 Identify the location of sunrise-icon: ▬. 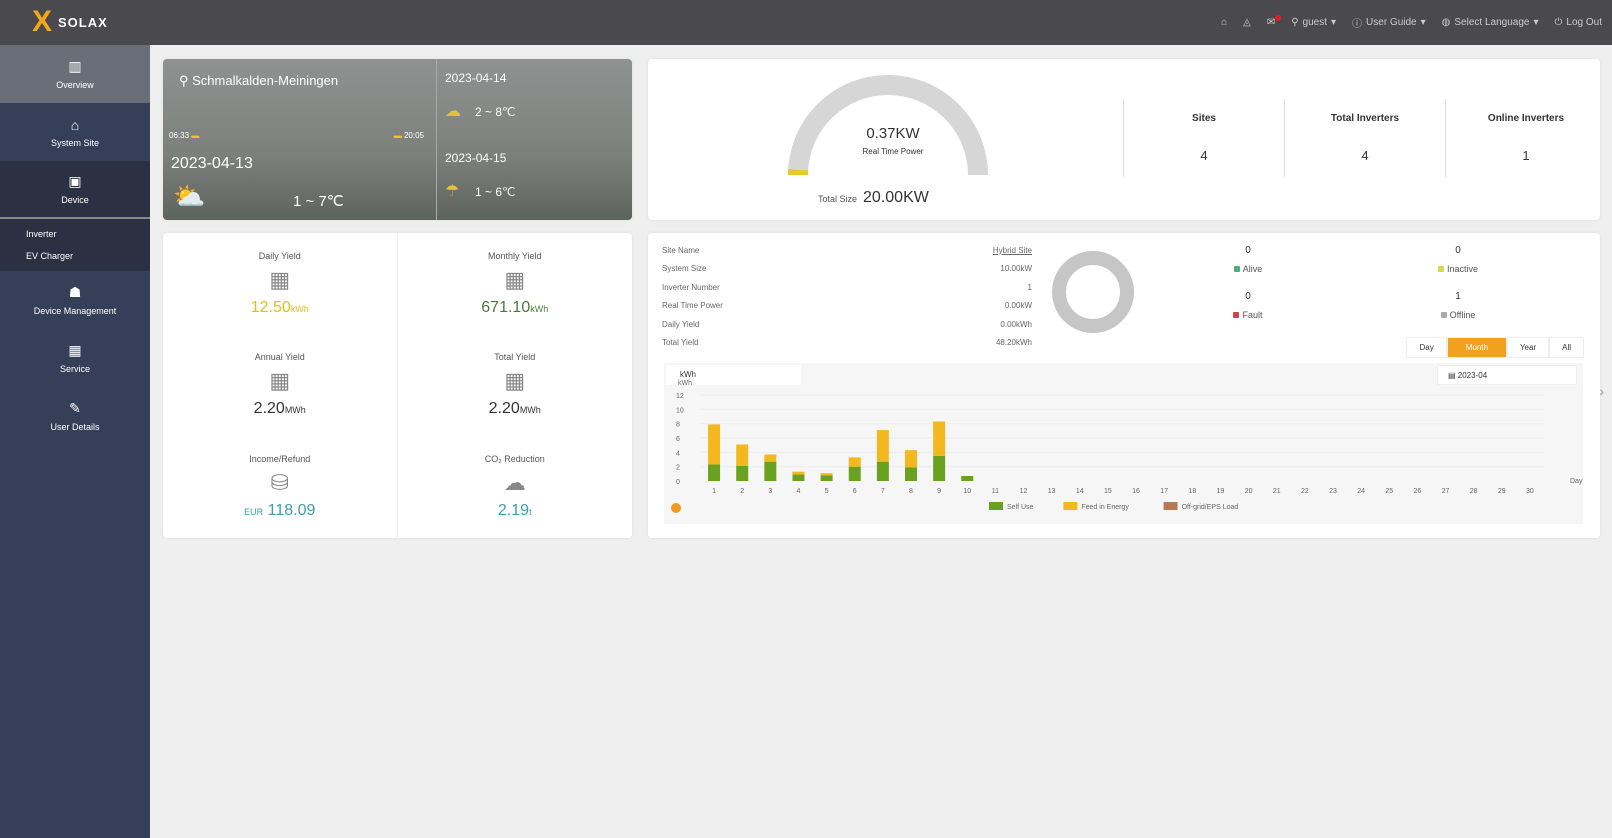
(195, 135).